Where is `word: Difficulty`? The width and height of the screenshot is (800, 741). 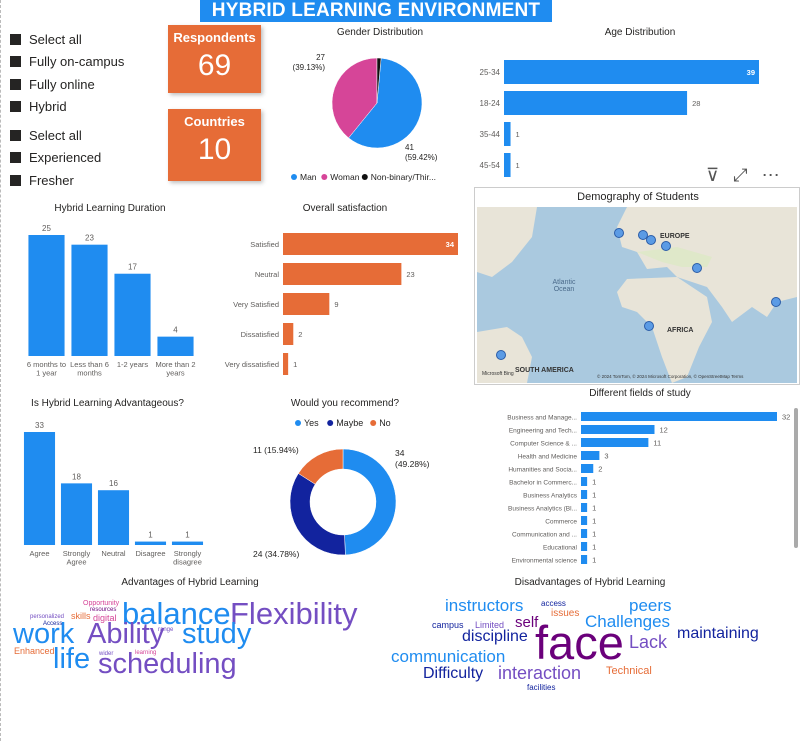
word: Difficulty is located at coordinates (453, 673).